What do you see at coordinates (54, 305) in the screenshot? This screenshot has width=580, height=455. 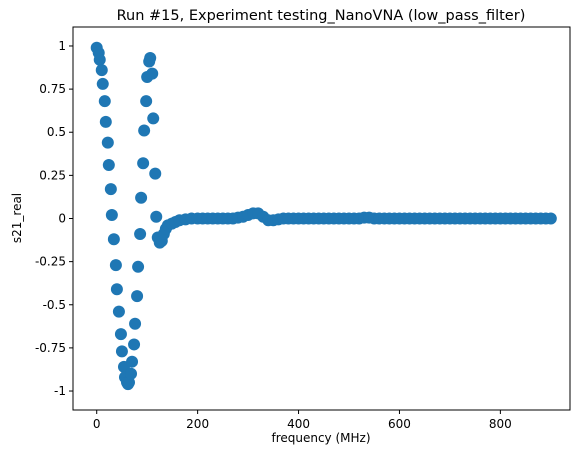 I see `y-tick-label: -0.5` at bounding box center [54, 305].